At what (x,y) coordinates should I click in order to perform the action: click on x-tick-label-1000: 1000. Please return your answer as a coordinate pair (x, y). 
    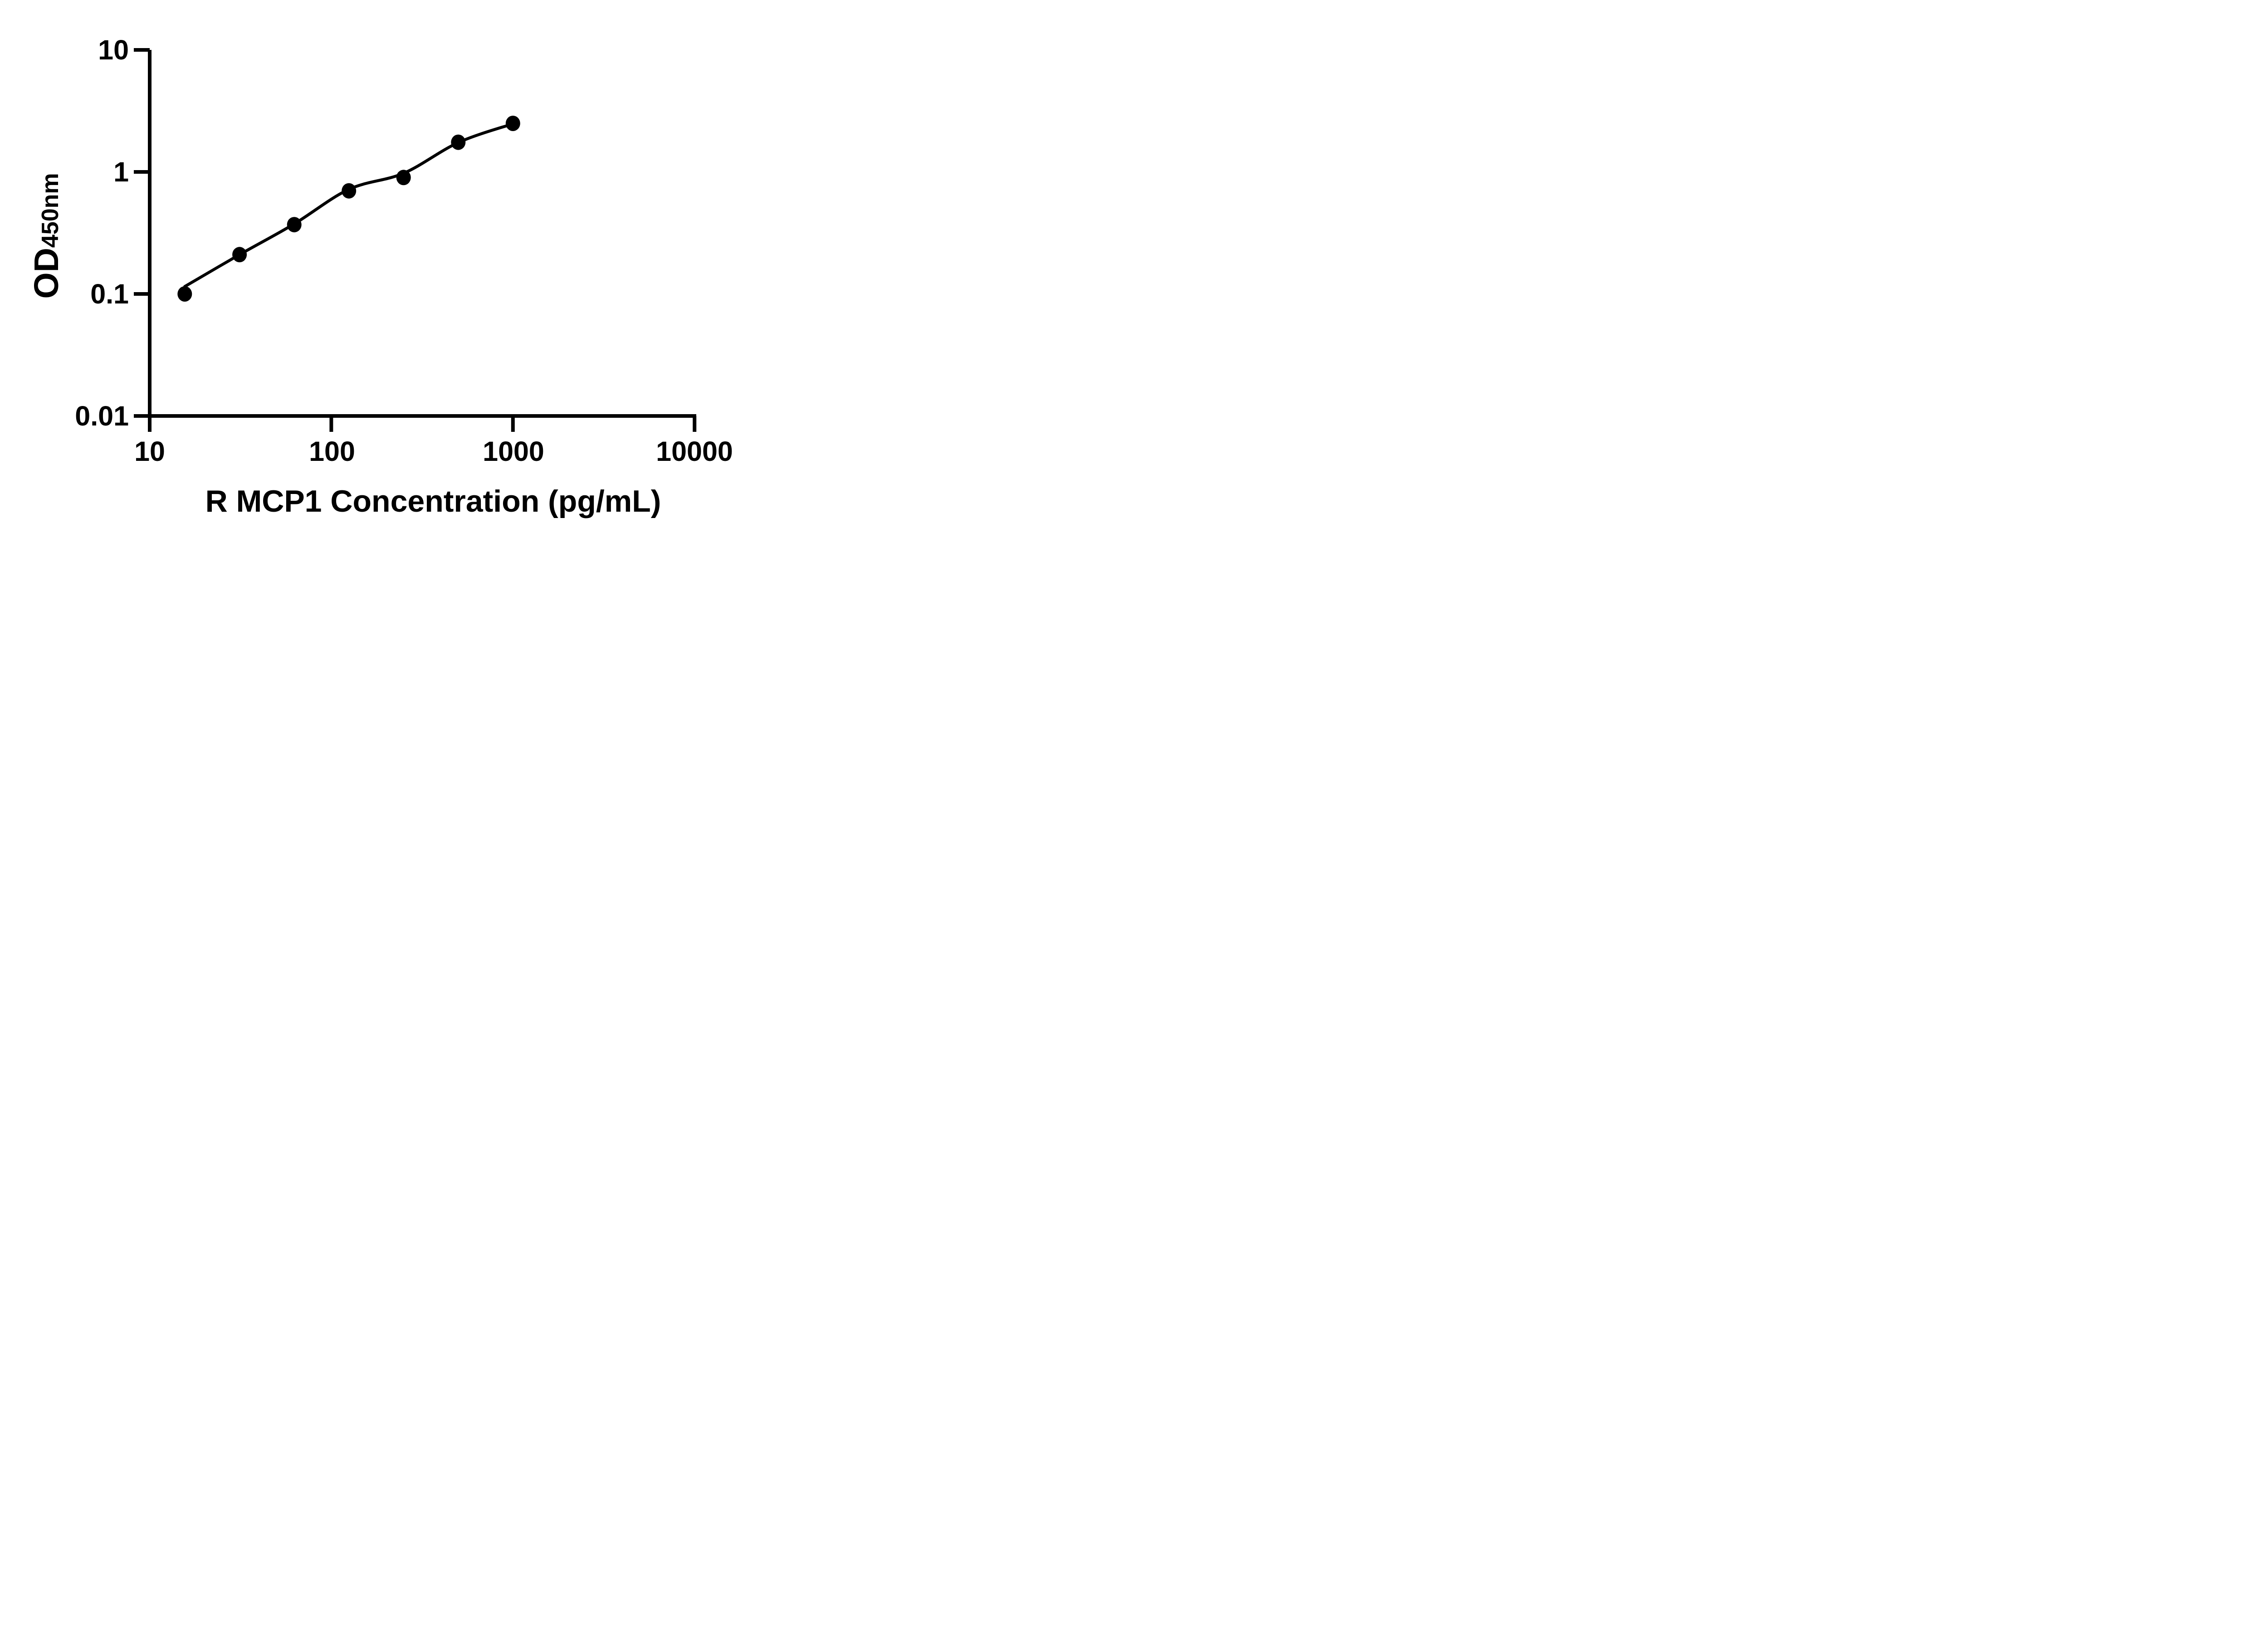
    Looking at the image, I should click on (514, 451).